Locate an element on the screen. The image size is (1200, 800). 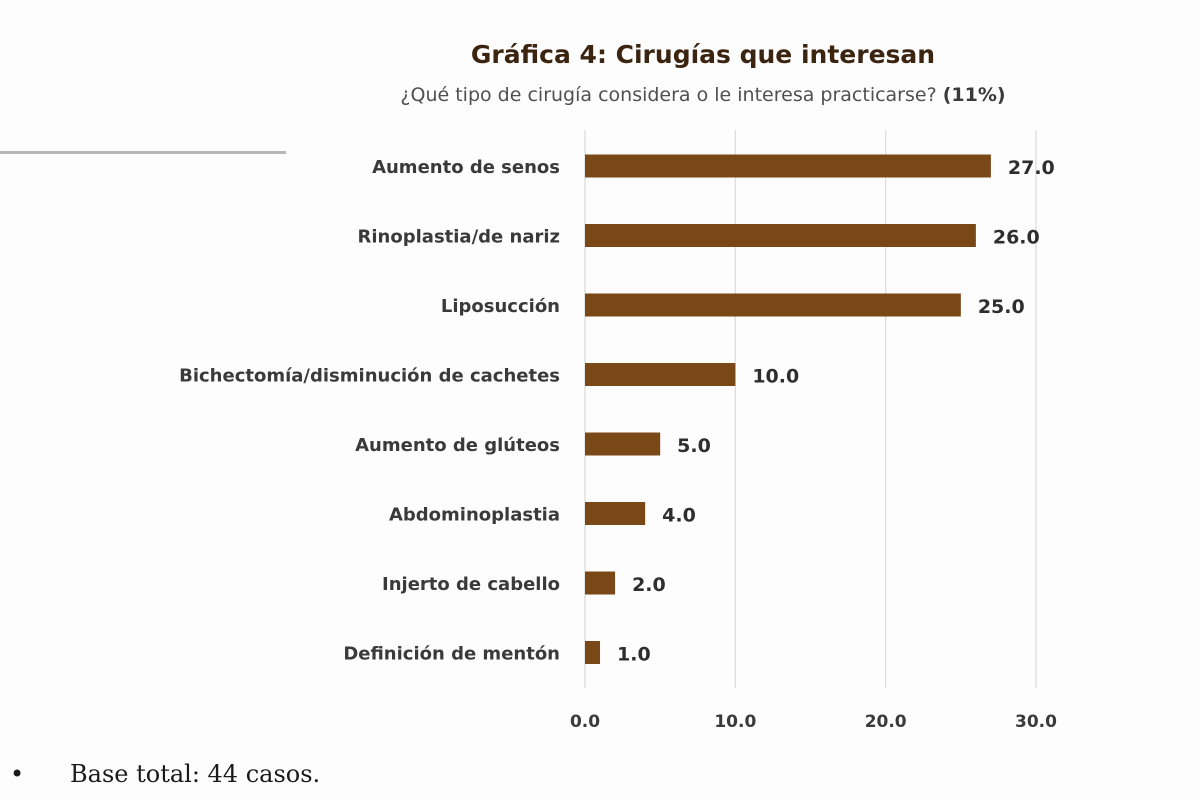
category-label: Rinoplastia/de nariz is located at coordinates (459, 237).